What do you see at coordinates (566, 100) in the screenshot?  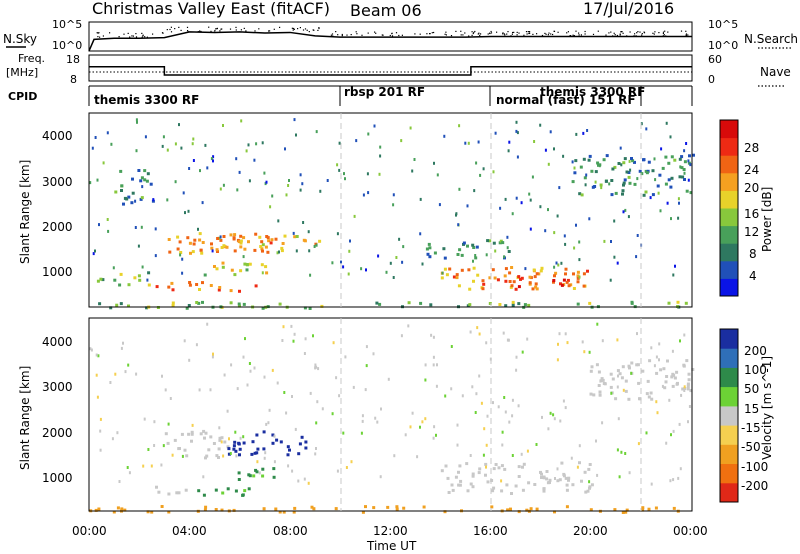 I see `cpid-segment-3: normal (fast) 151 RF` at bounding box center [566, 100].